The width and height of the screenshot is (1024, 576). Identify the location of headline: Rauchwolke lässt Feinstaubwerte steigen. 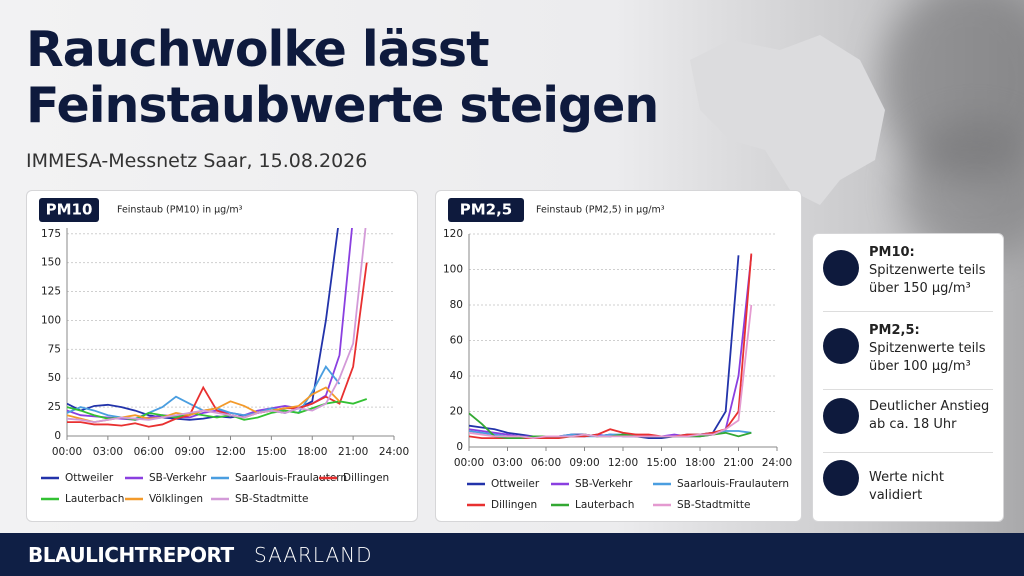
(342, 77).